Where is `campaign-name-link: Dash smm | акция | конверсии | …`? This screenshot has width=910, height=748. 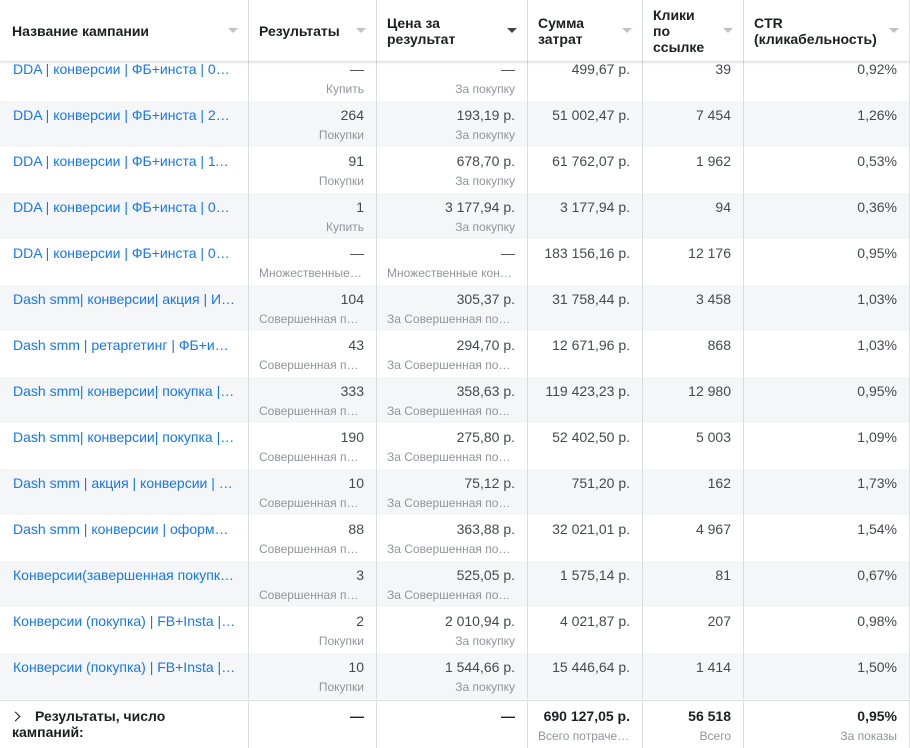
campaign-name-link: Dash smm | акция | конверсии | … is located at coordinates (123, 483).